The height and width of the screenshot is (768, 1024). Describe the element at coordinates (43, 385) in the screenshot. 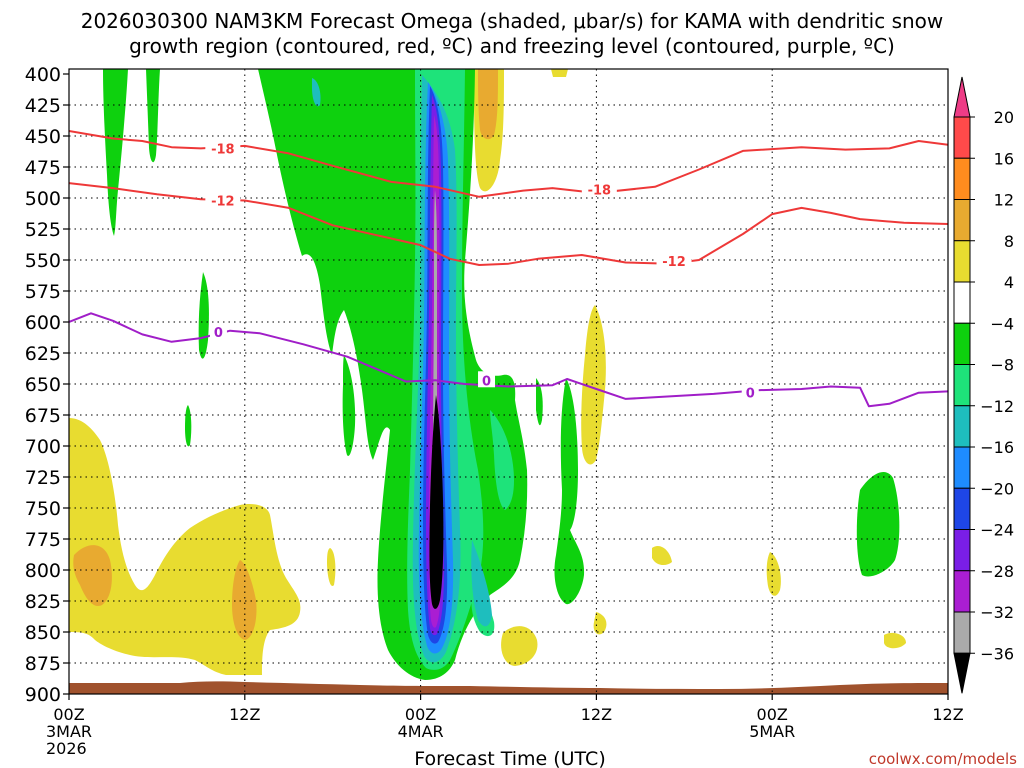

I see `y-tick-label: 650` at that location.